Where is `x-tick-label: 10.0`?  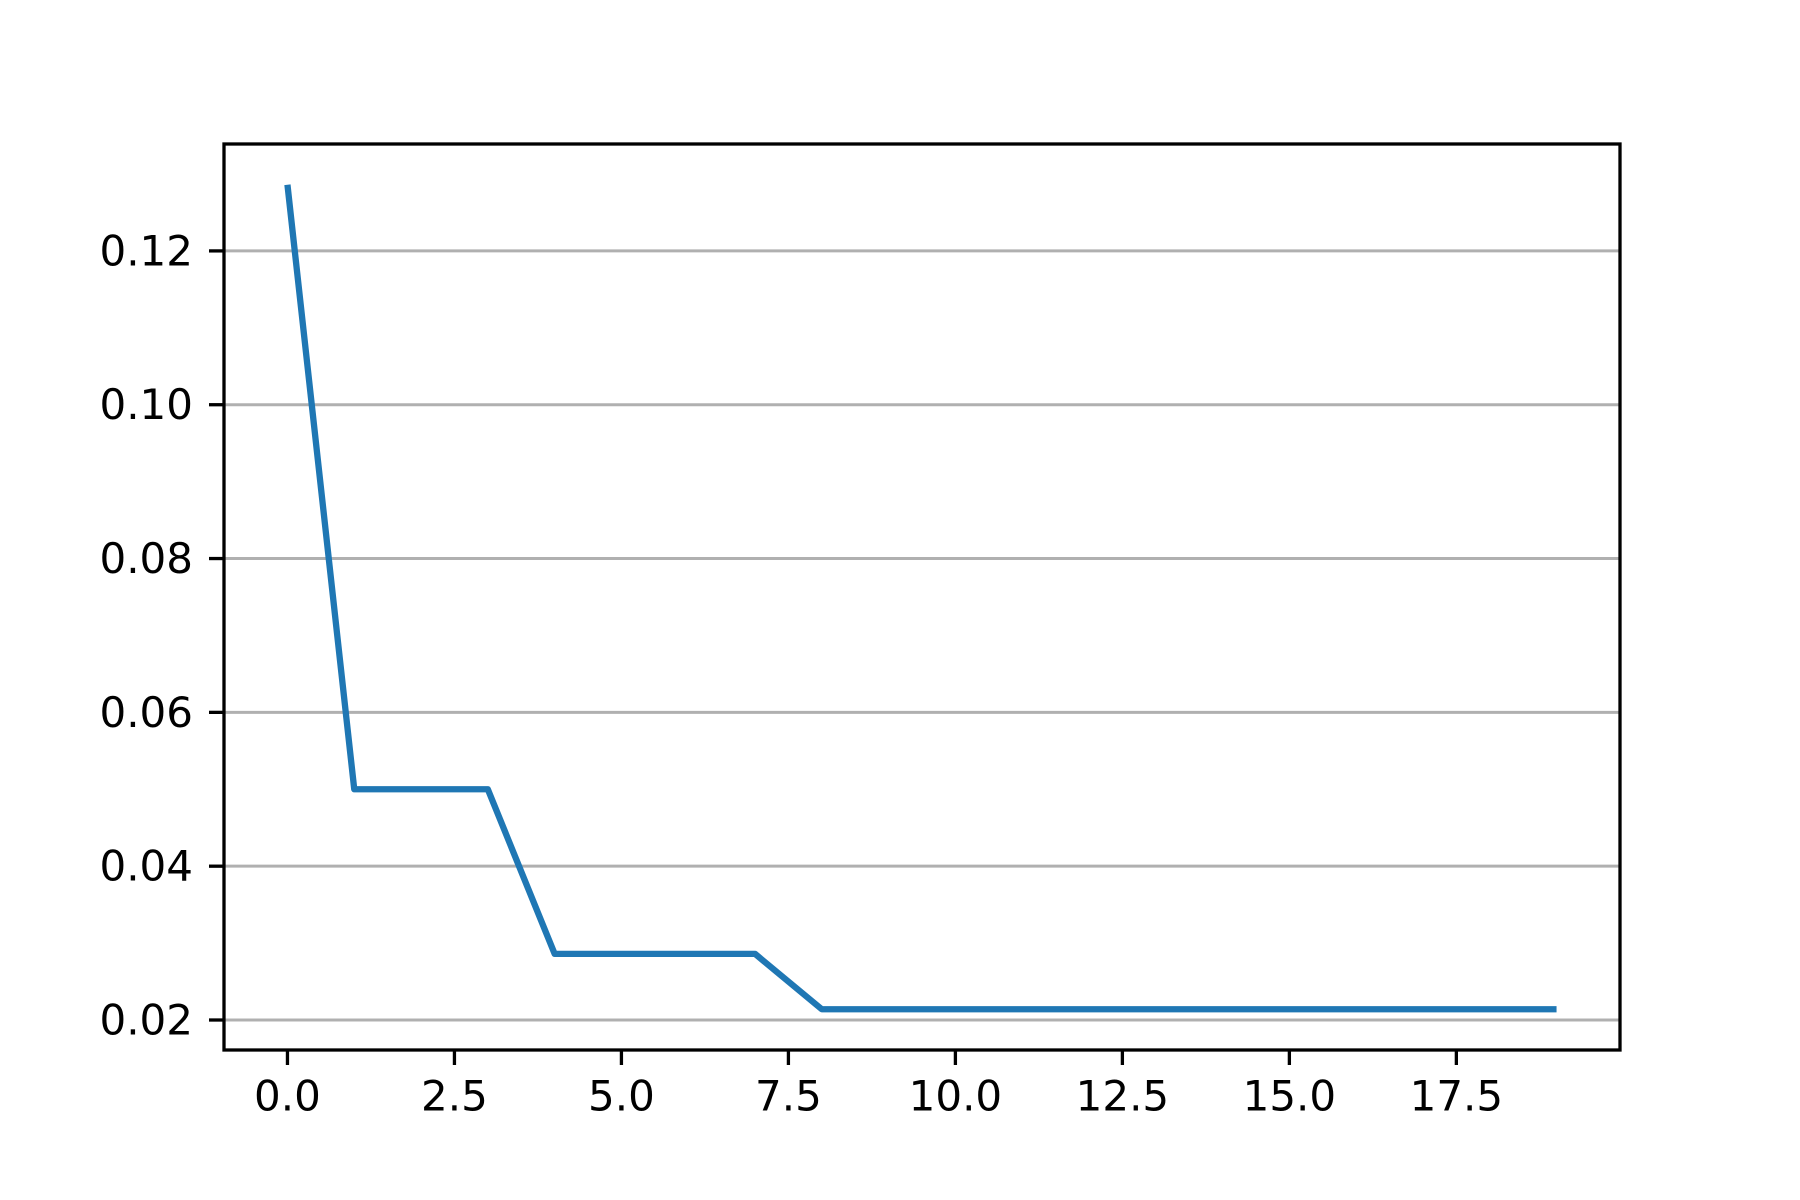 x-tick-label: 10.0 is located at coordinates (956, 1096).